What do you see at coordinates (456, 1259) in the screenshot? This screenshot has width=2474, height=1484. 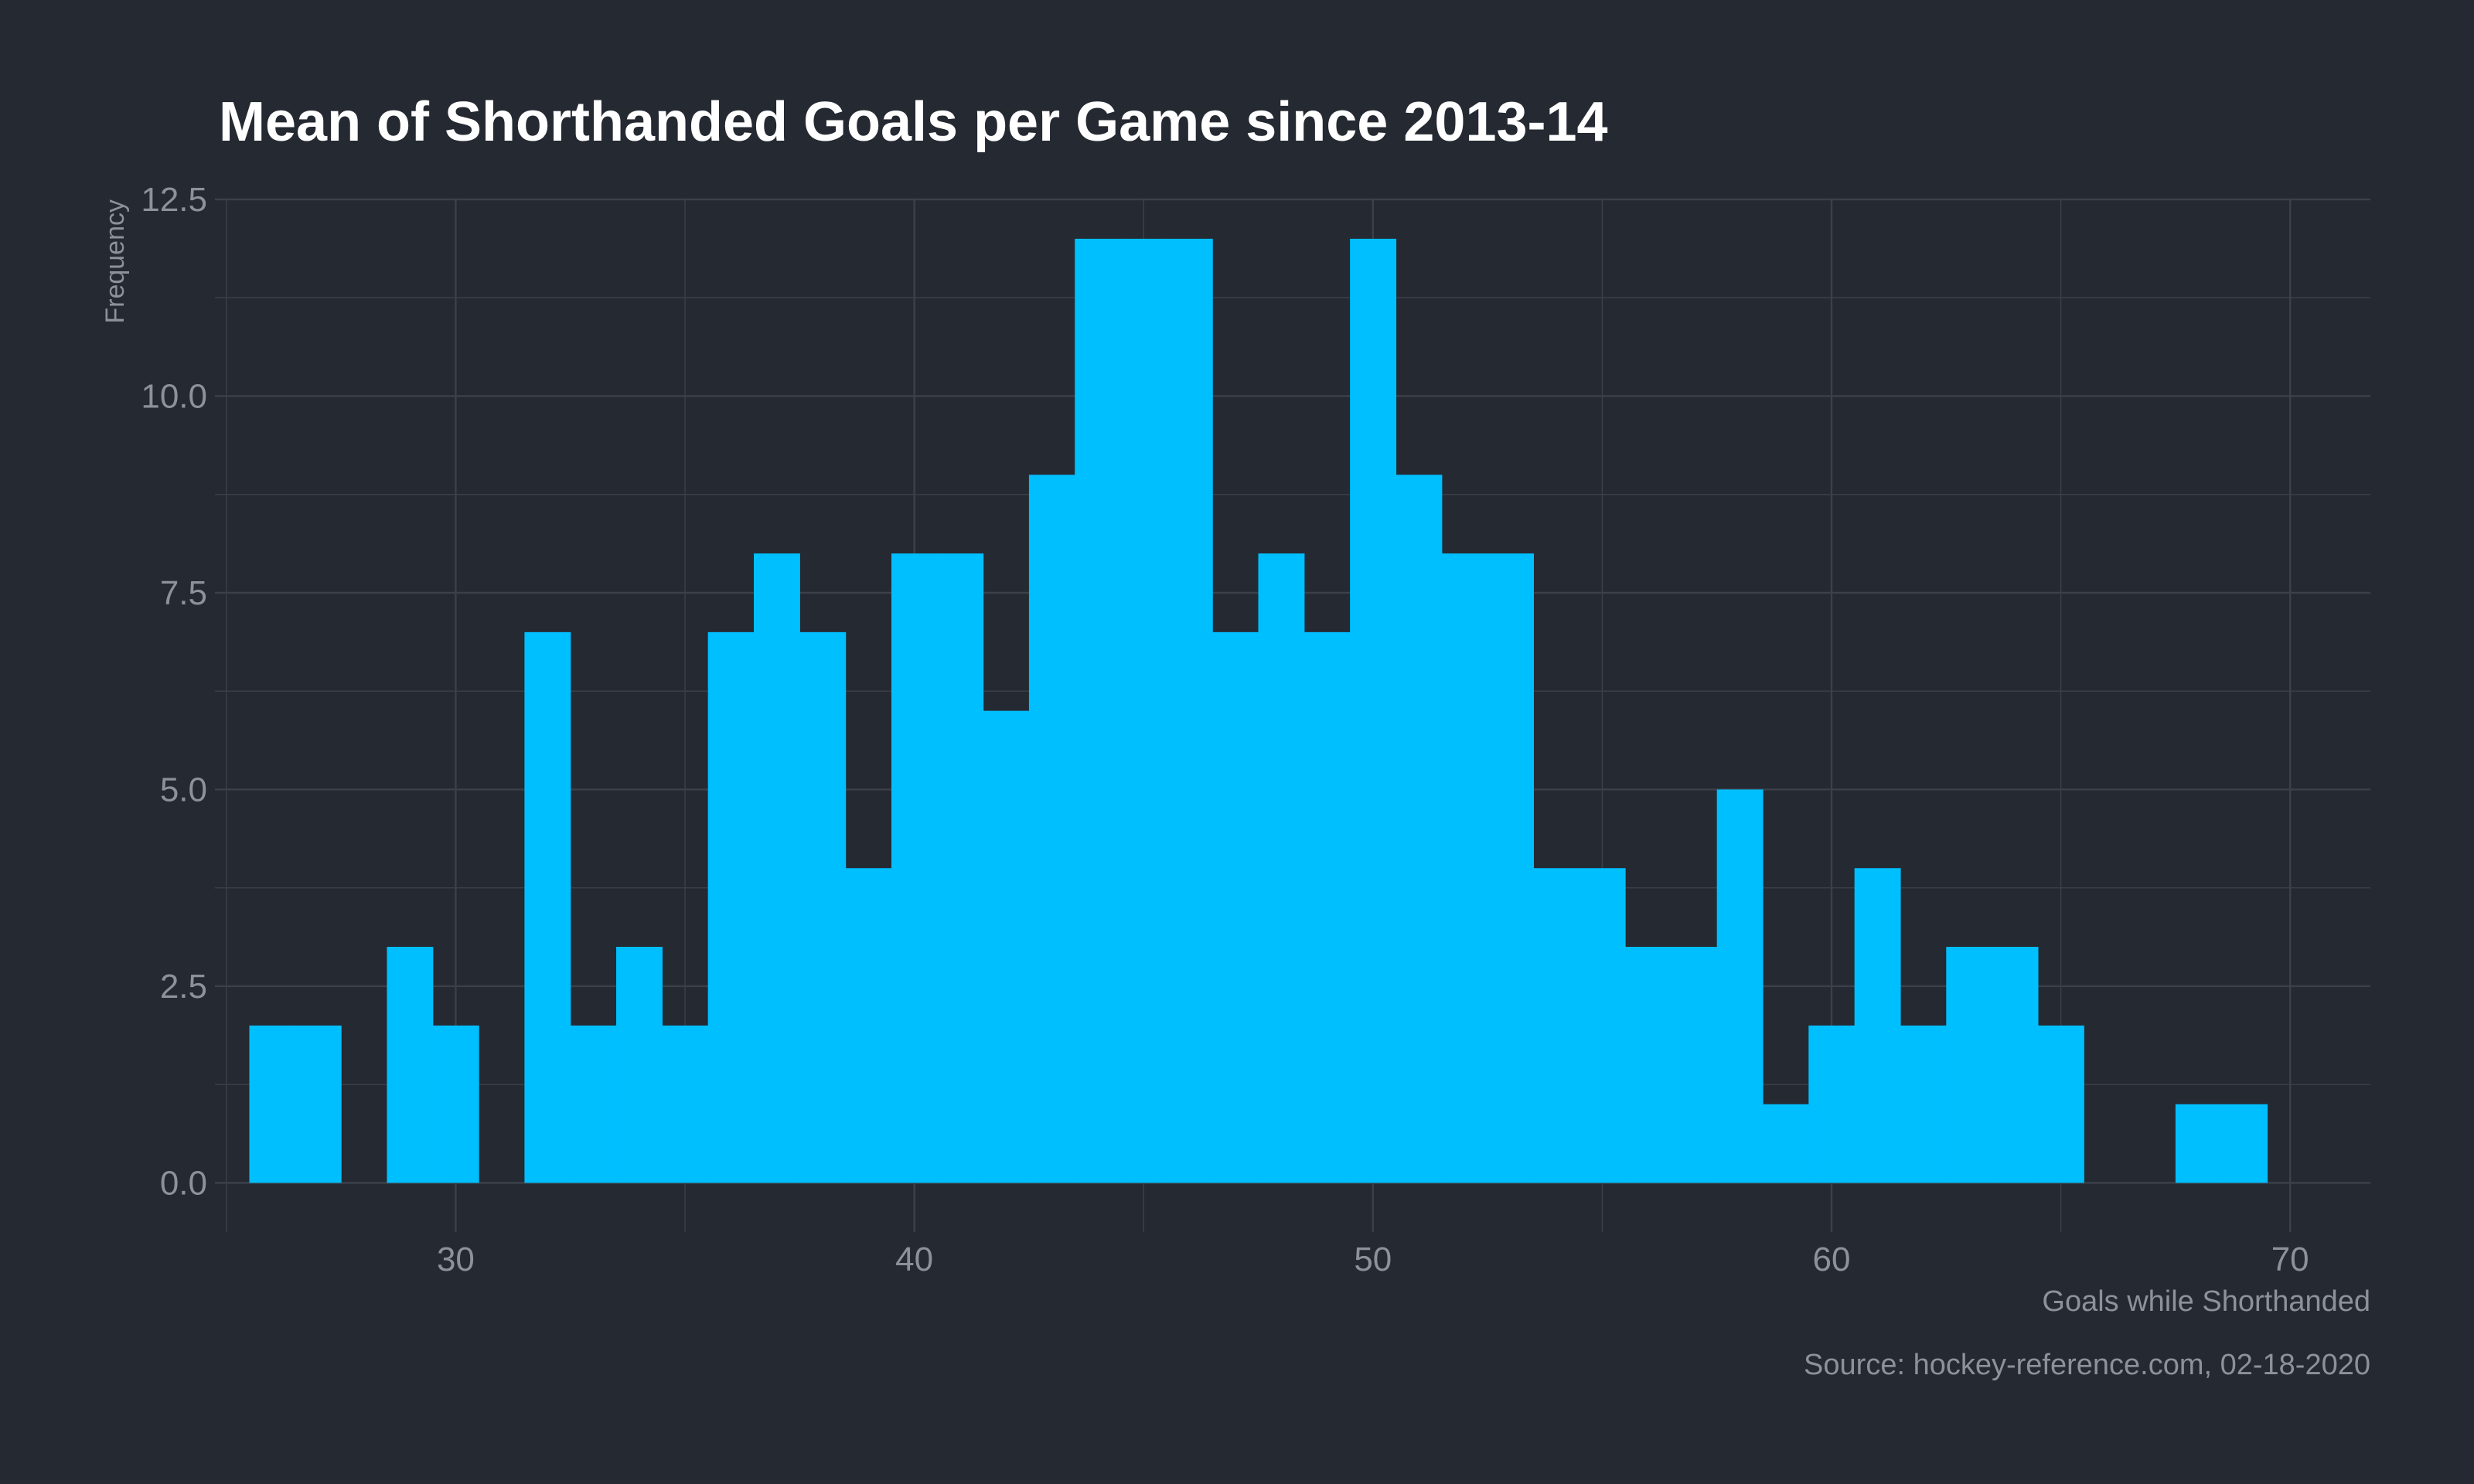 I see `x-tick-label: 30` at bounding box center [456, 1259].